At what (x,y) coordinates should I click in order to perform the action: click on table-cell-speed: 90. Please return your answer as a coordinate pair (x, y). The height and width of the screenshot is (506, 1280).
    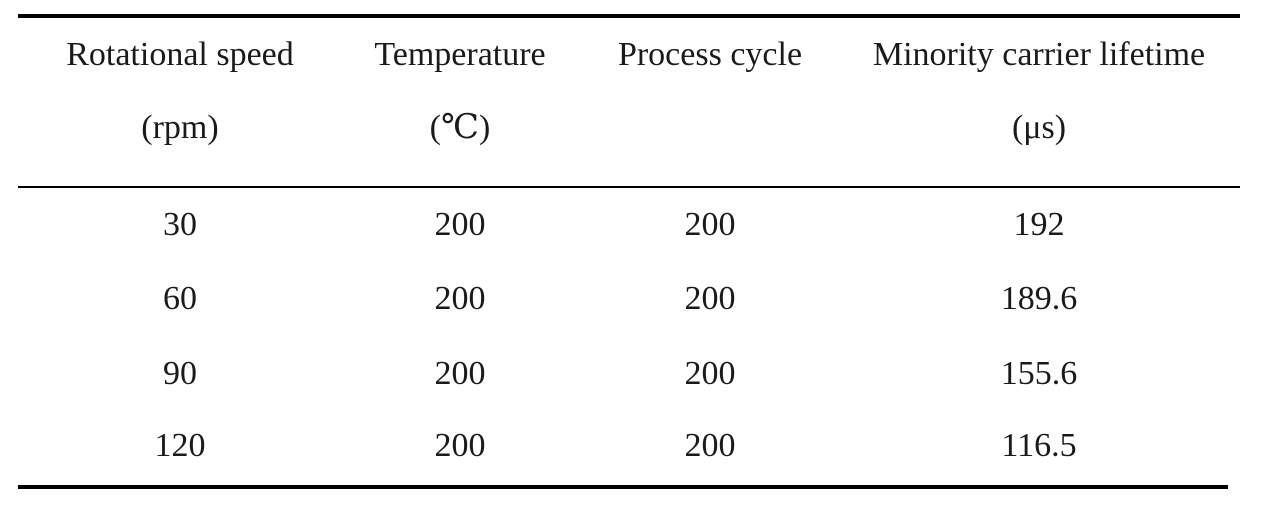
    Looking at the image, I should click on (180, 373).